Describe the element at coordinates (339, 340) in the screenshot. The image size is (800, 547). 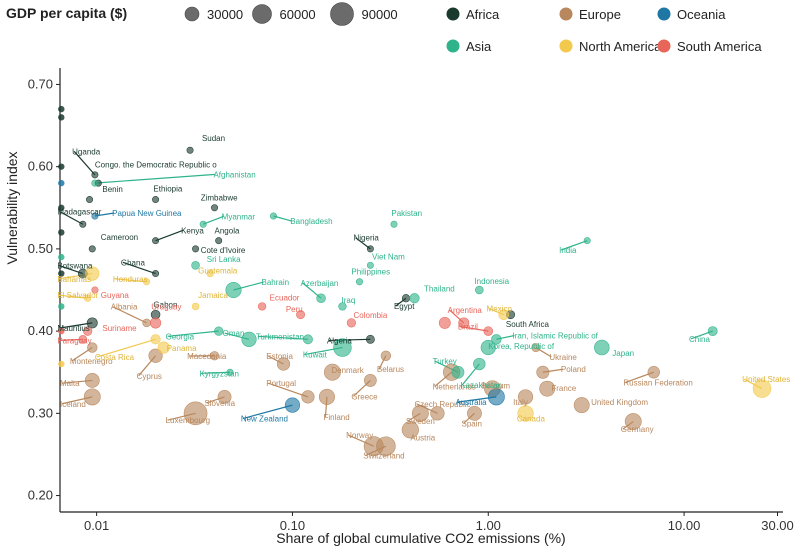
I see `label-algeria: Algeria` at that location.